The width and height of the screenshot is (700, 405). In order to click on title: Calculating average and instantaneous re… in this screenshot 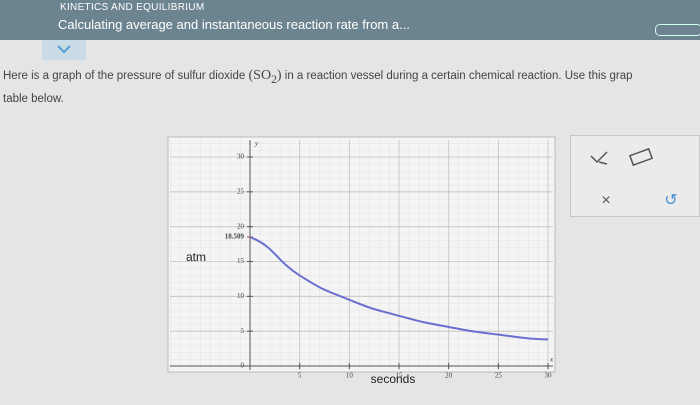, I will do `click(234, 24)`.